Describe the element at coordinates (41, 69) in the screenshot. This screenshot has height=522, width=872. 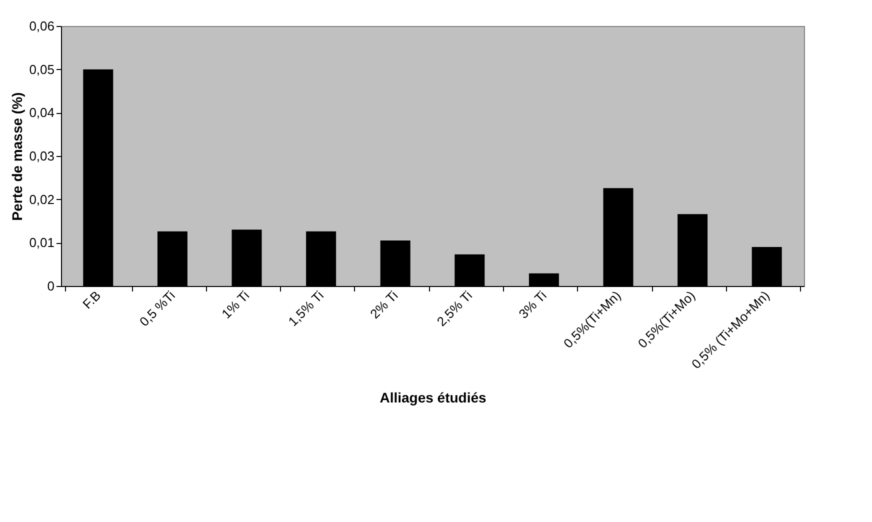
I see `y-tick-label: 0,05` at that location.